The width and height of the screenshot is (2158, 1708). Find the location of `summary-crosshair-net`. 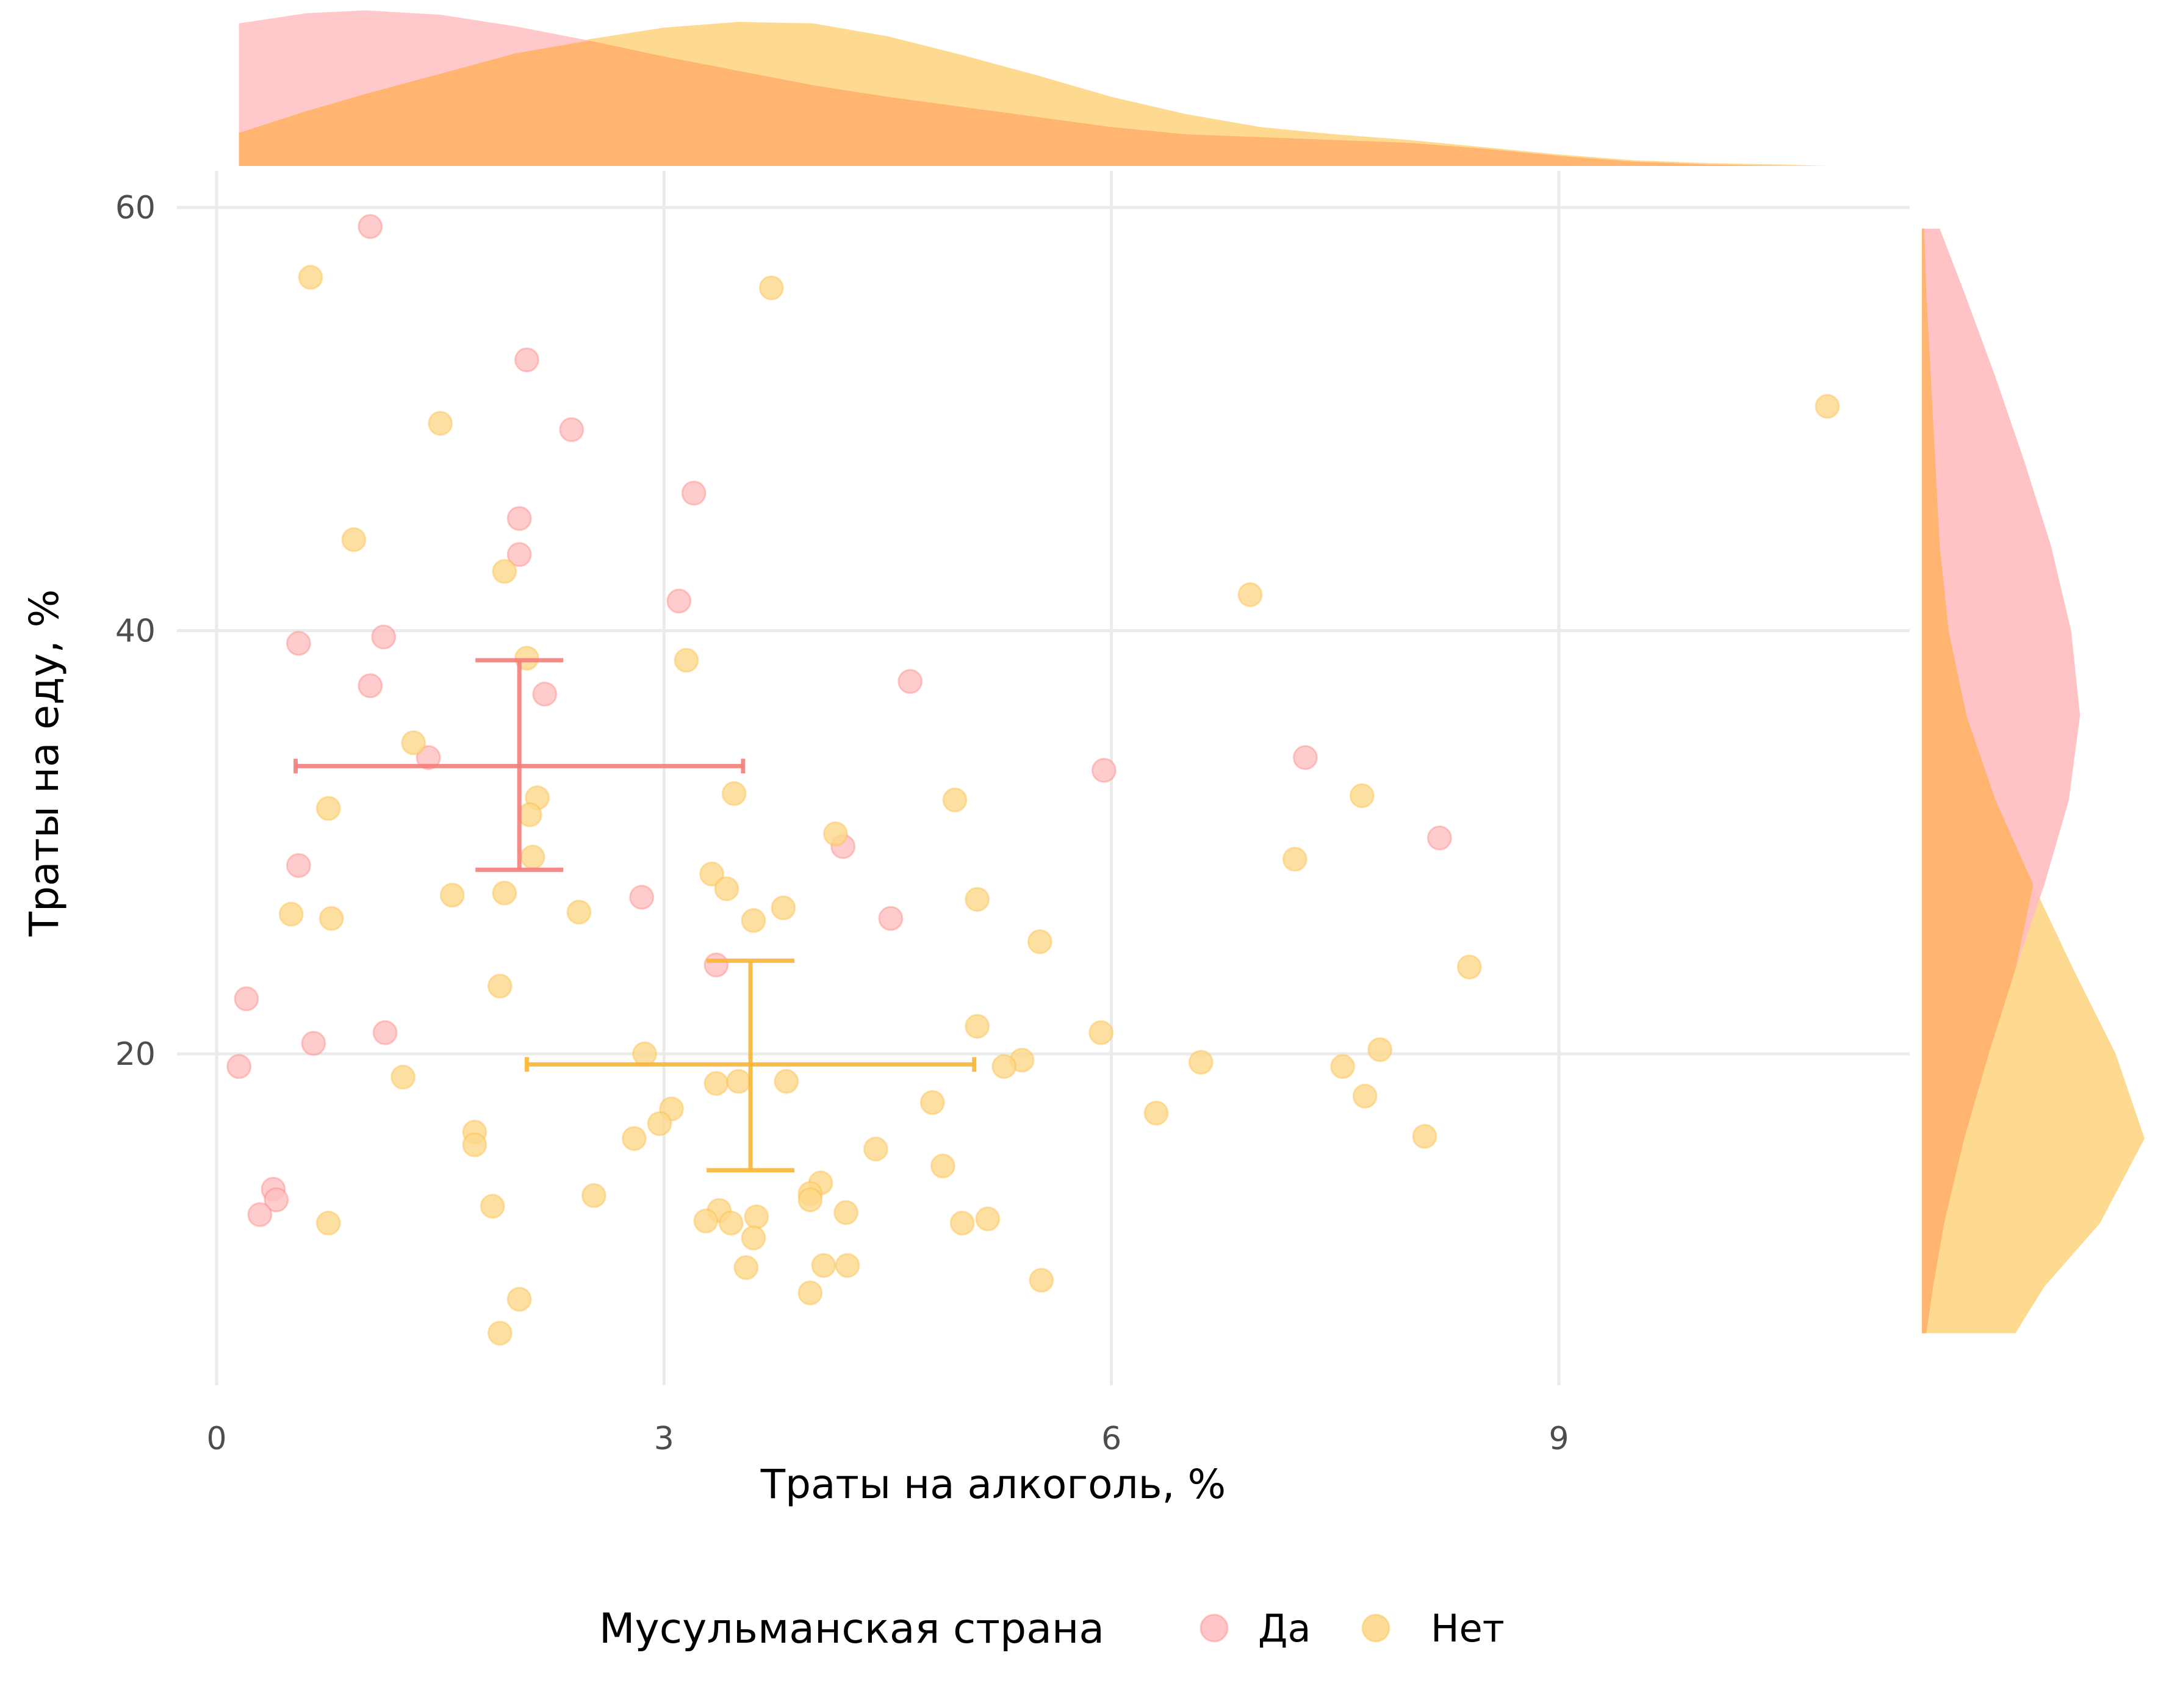

summary-crosshair-net is located at coordinates (750, 1065).